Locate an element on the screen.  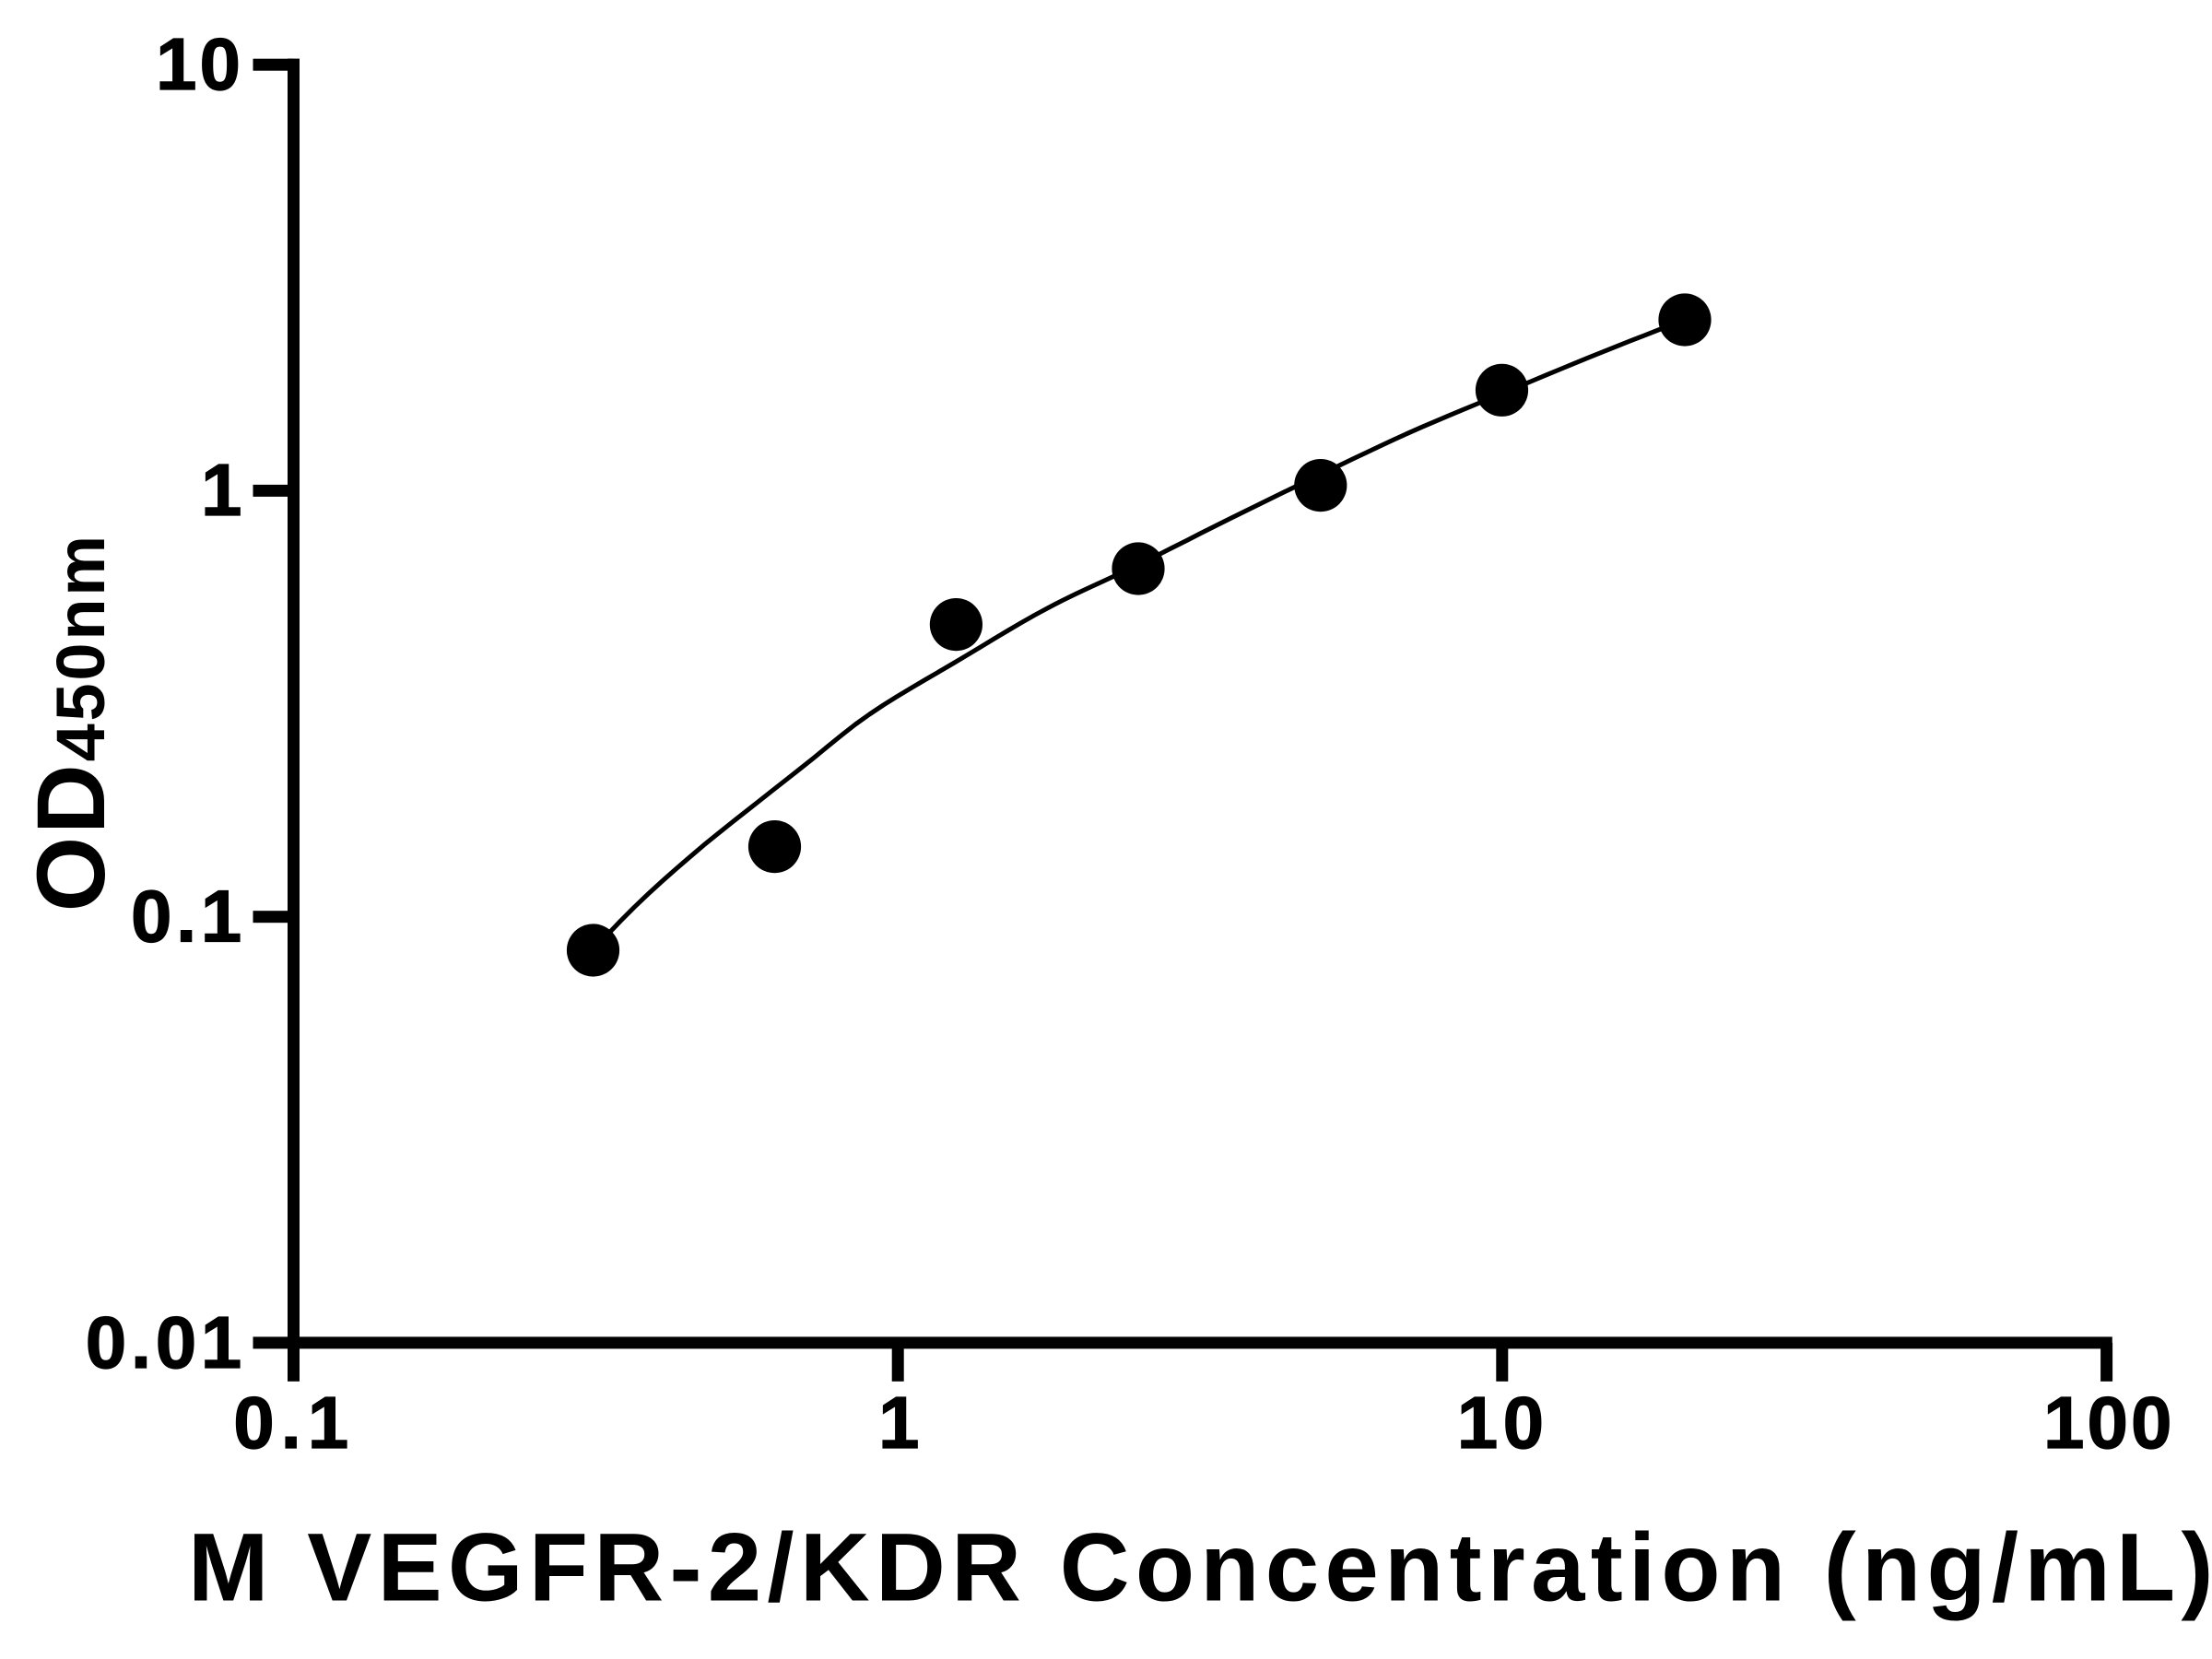
svg-text:M VEGFR-2/KDR Concentration (n: M VEGFR-2/KDR Concentration (ng/mL) is located at coordinates (1200, 1568).